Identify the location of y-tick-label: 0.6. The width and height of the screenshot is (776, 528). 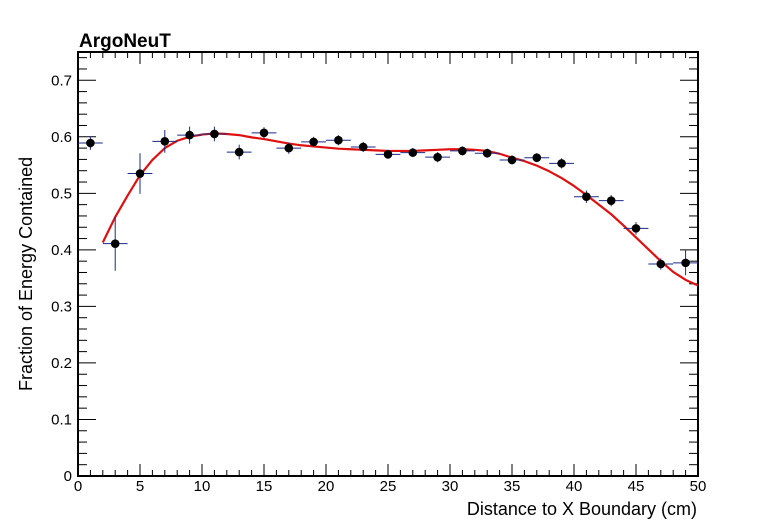
(61, 137).